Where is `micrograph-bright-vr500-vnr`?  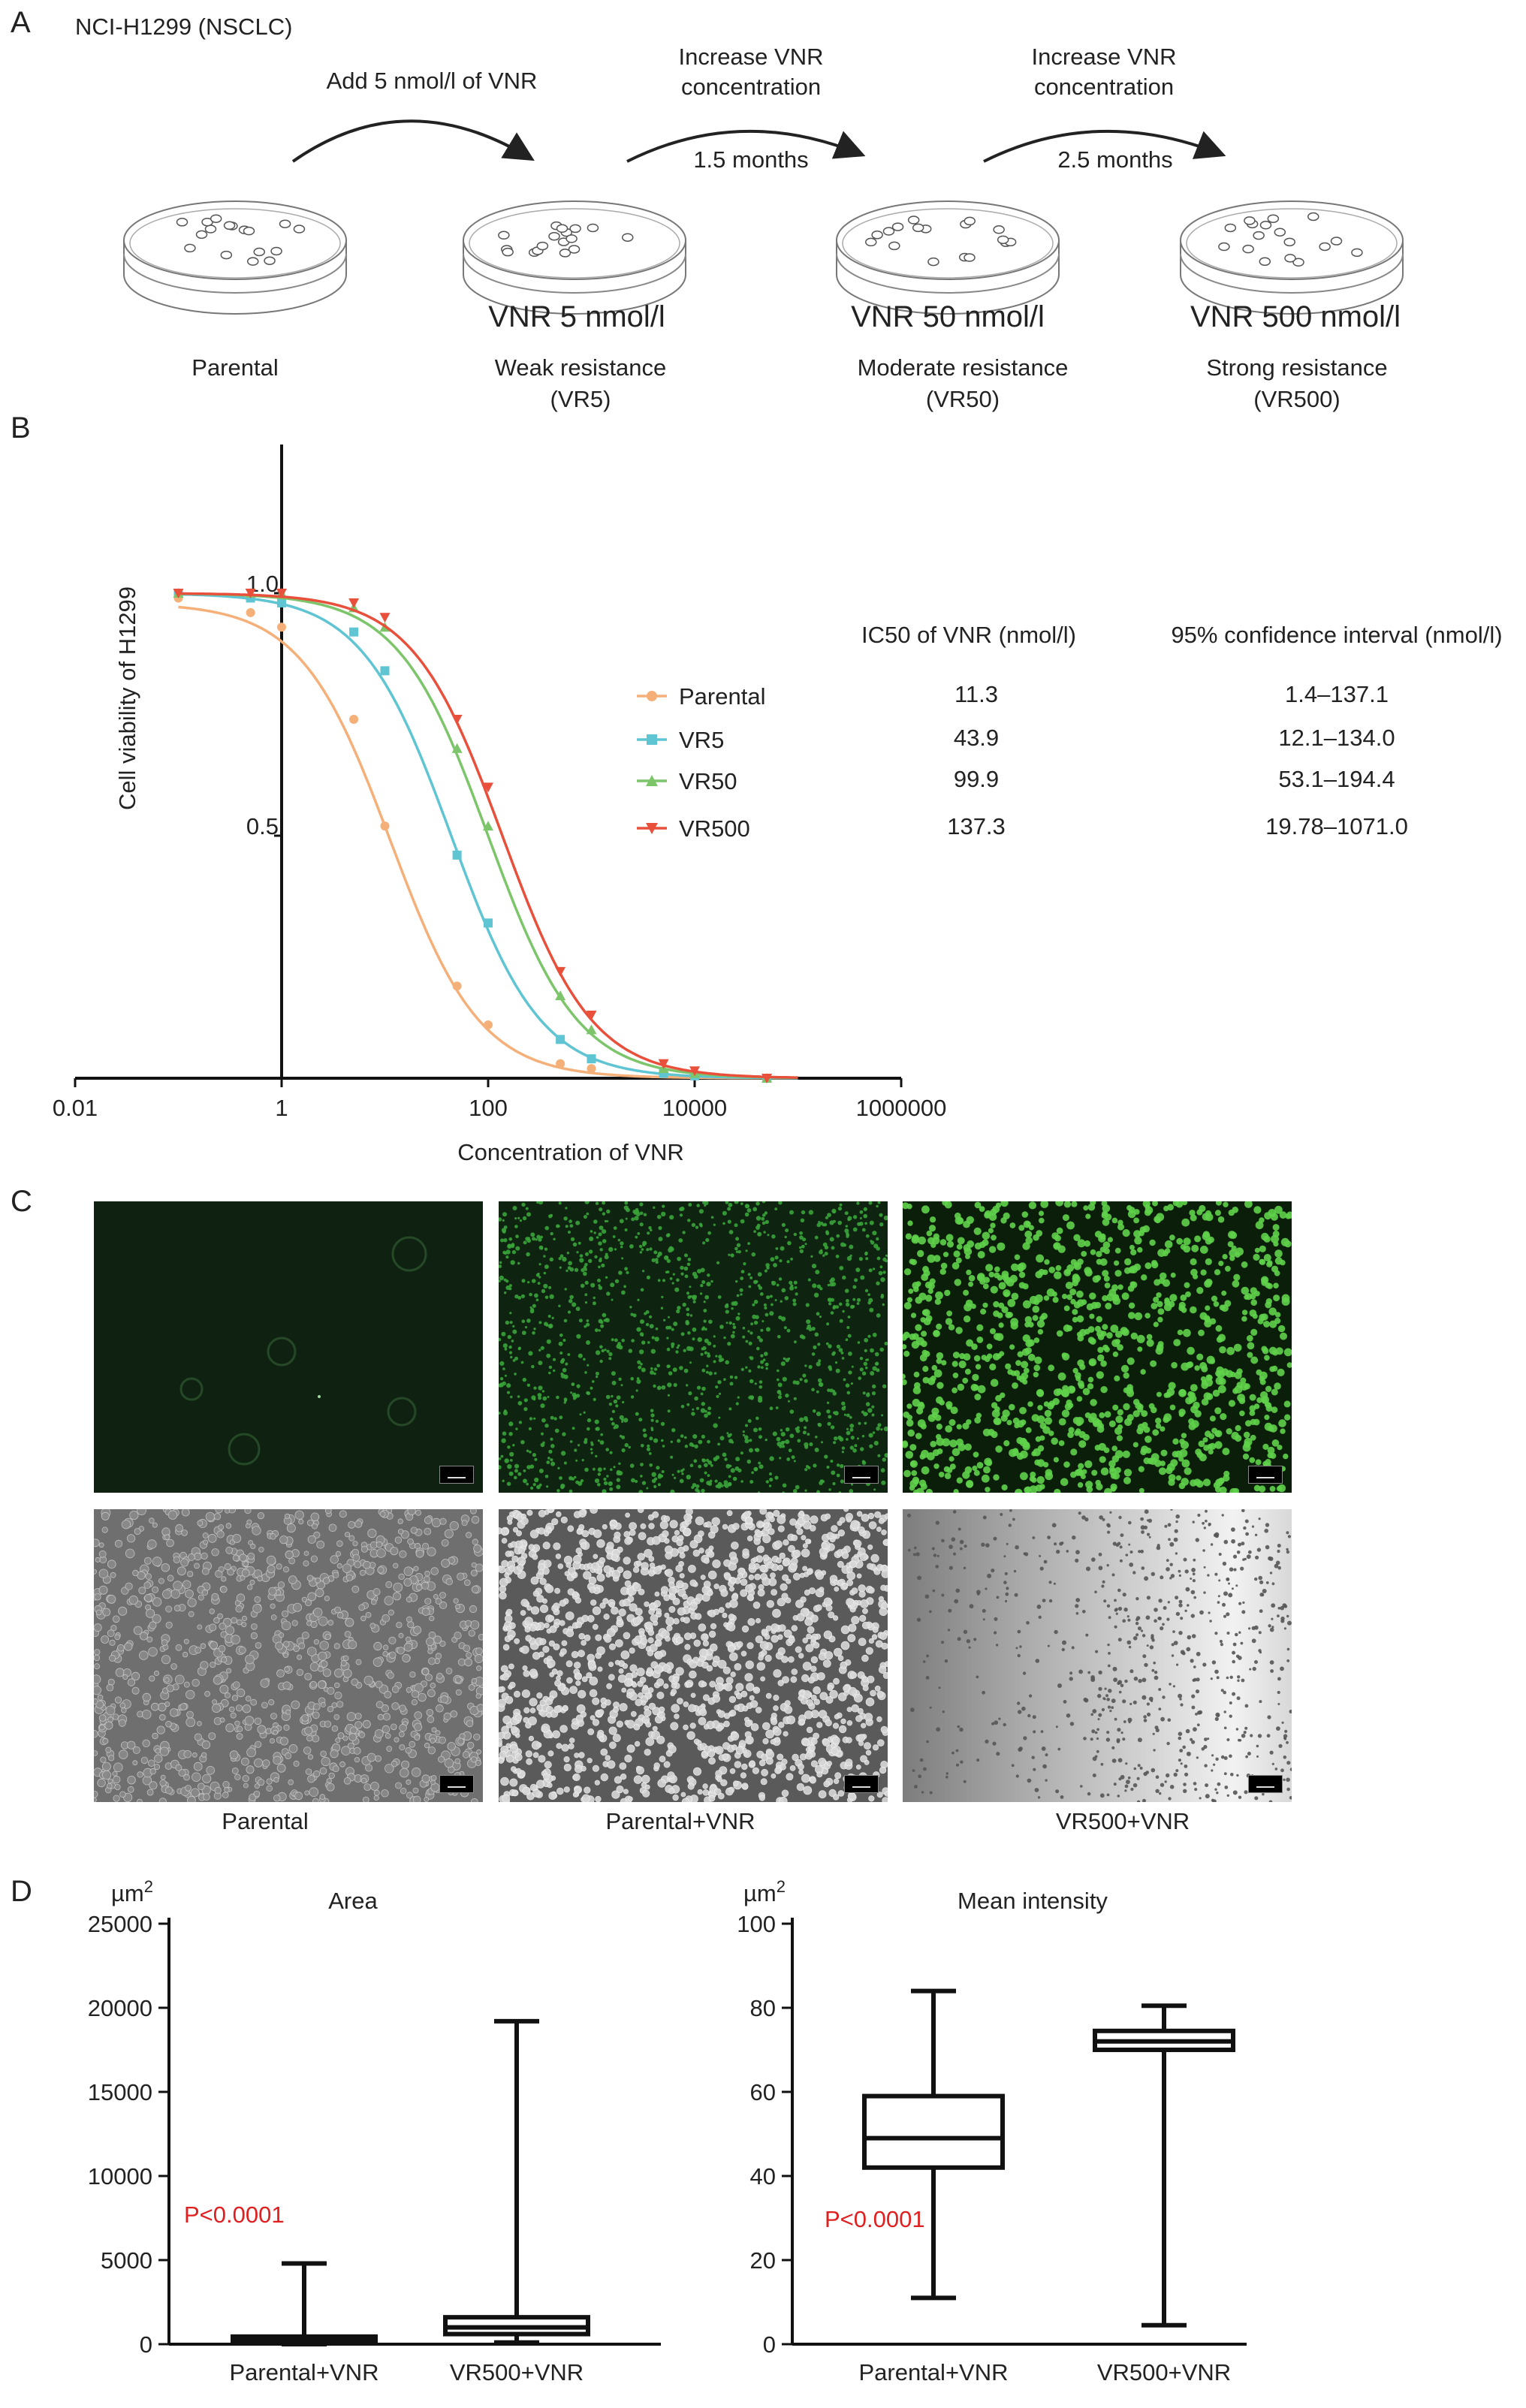 micrograph-bright-vr500-vnr is located at coordinates (1097, 1655).